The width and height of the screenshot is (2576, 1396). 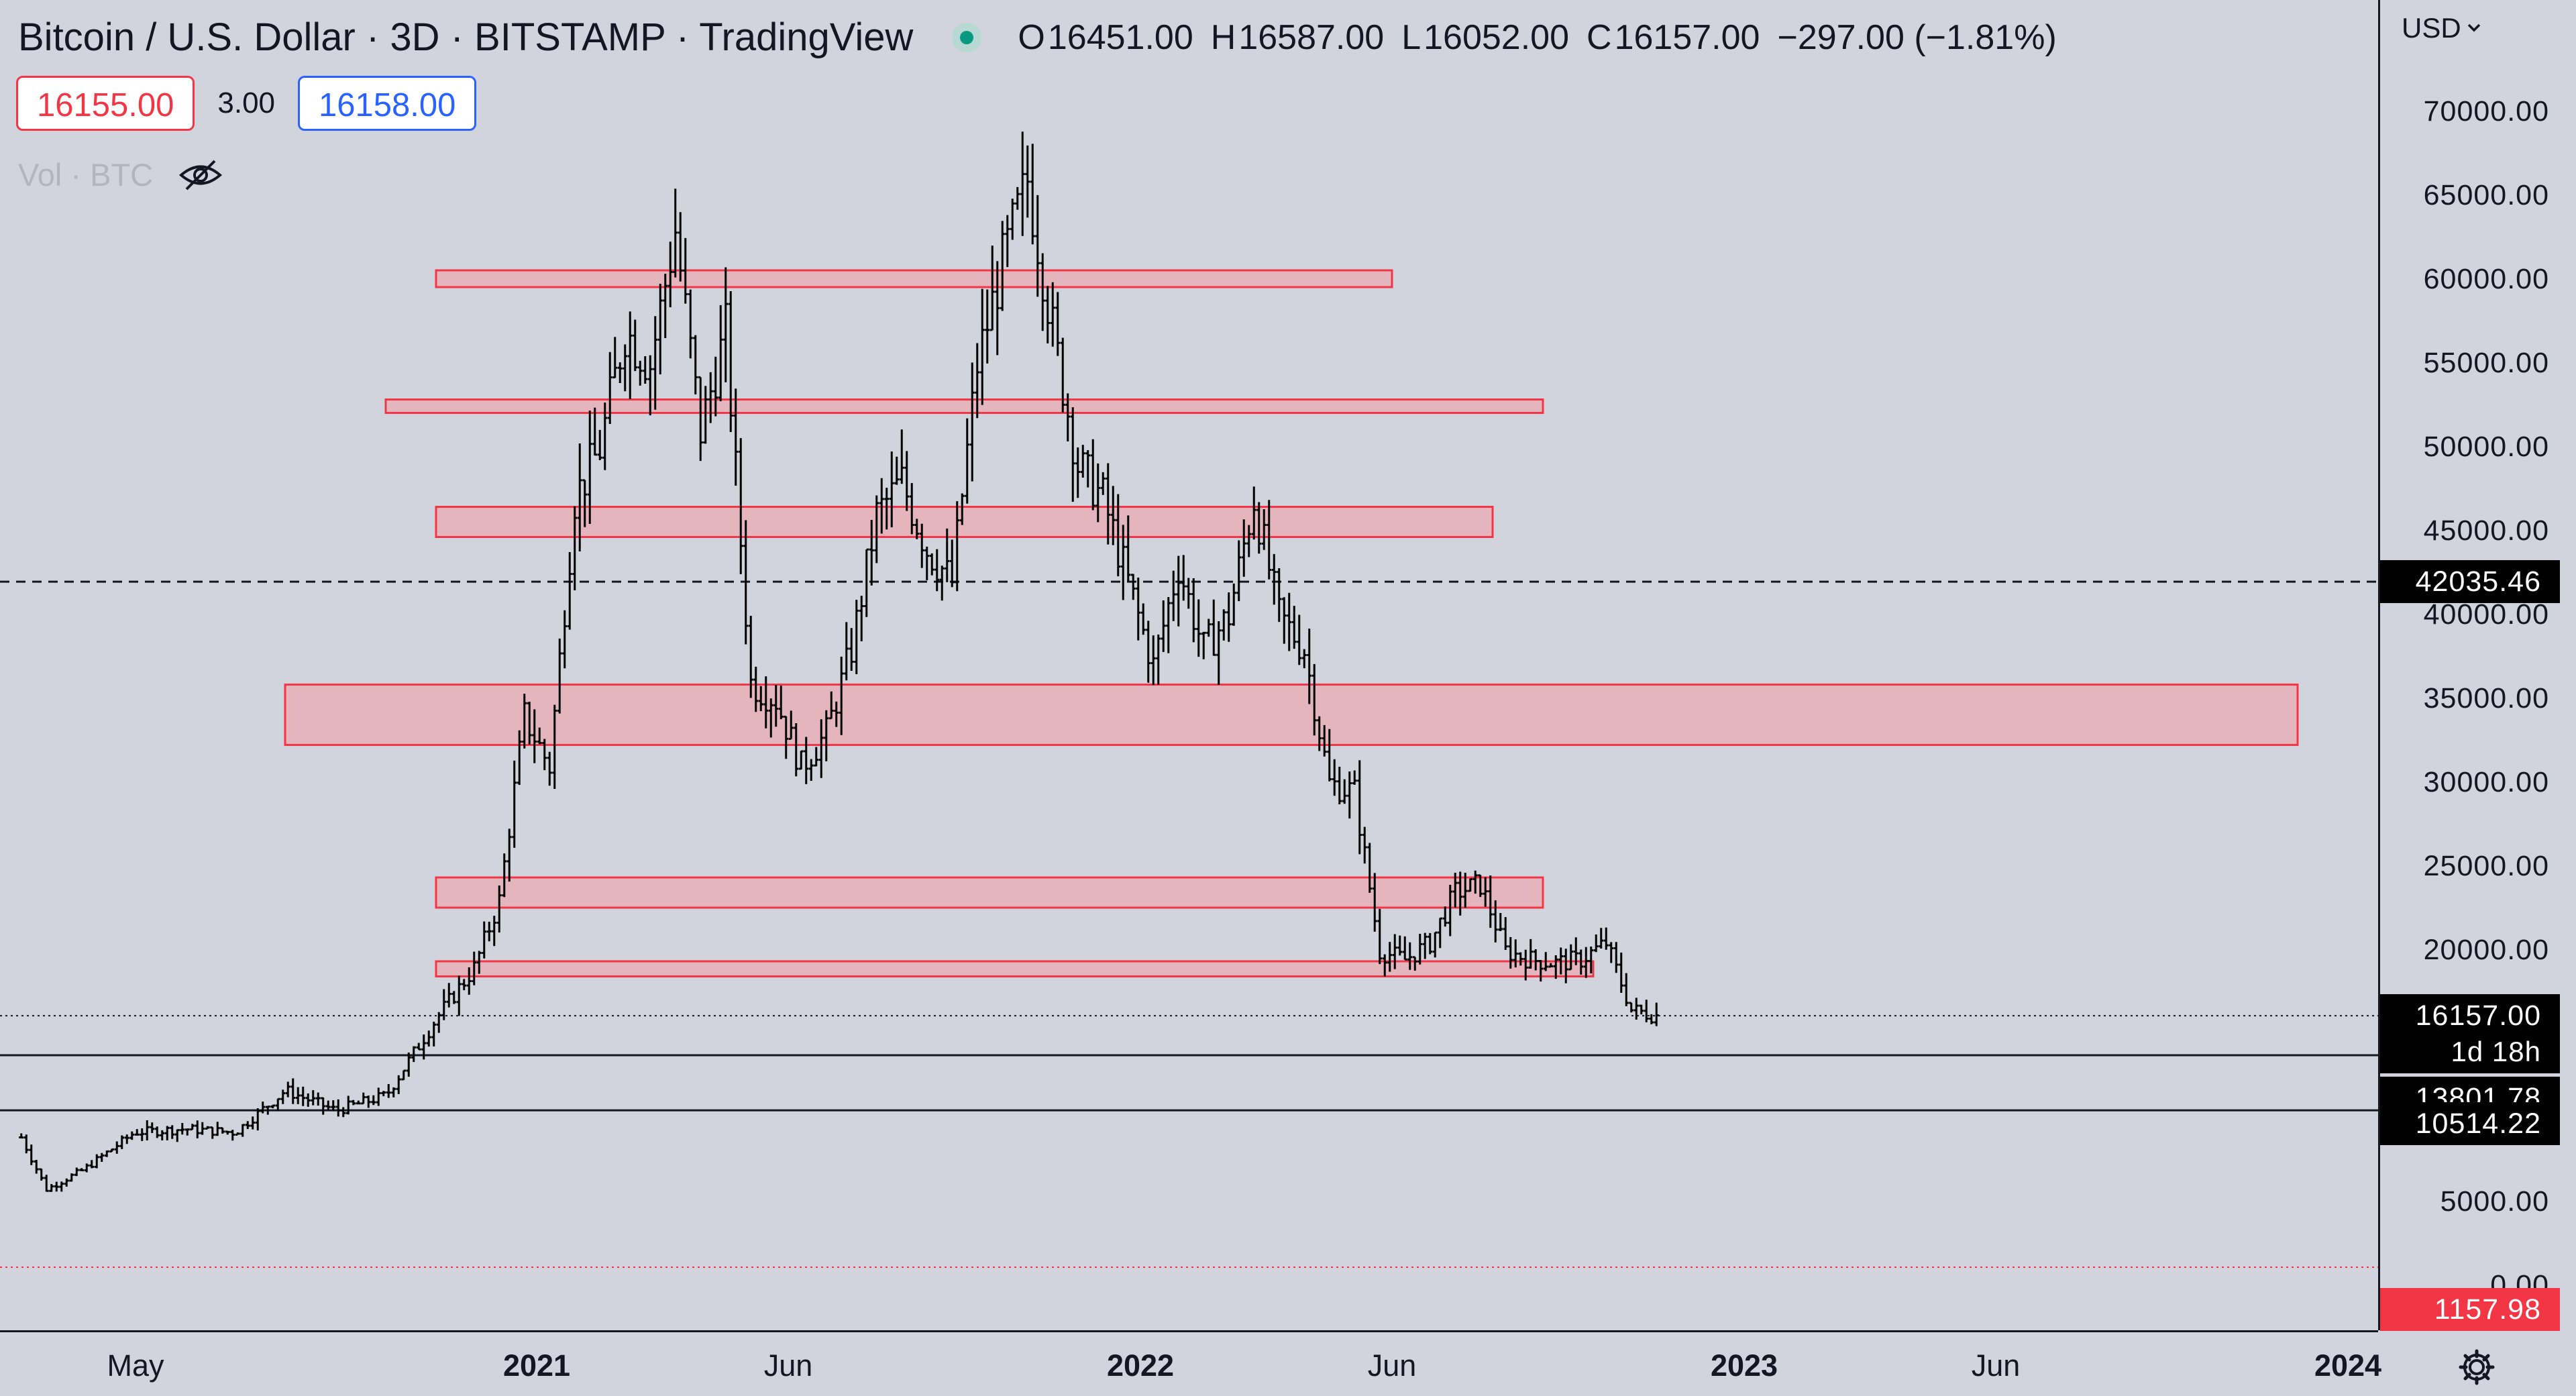 What do you see at coordinates (2348, 1365) in the screenshot?
I see `time-tick: 2024` at bounding box center [2348, 1365].